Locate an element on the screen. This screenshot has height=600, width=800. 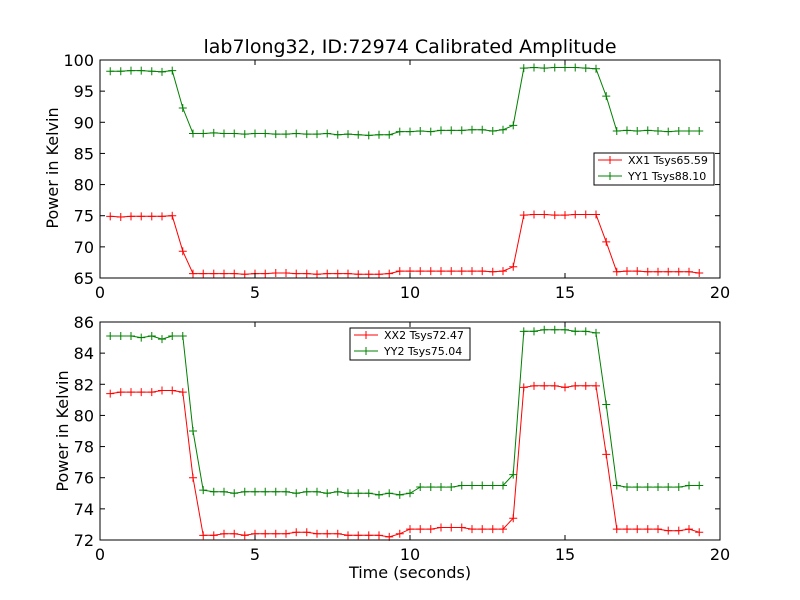
bottom-chart-x-tick-label: 0 is located at coordinates (100, 554).